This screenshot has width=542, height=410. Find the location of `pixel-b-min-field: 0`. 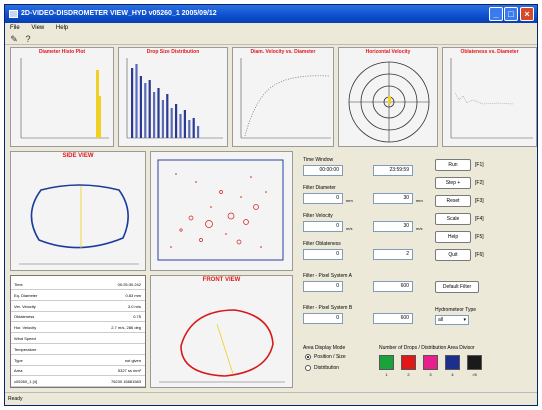

pixel-b-min-field: 0 is located at coordinates (323, 318).